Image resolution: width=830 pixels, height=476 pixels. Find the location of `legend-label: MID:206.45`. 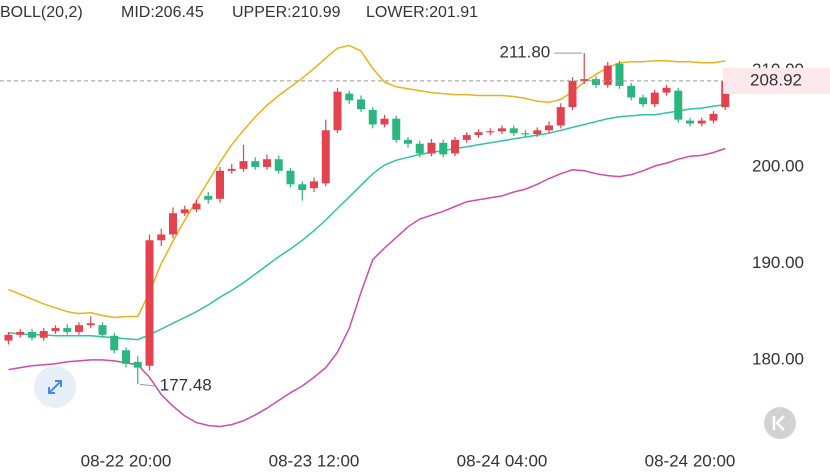

legend-label: MID:206.45 is located at coordinates (162, 12).